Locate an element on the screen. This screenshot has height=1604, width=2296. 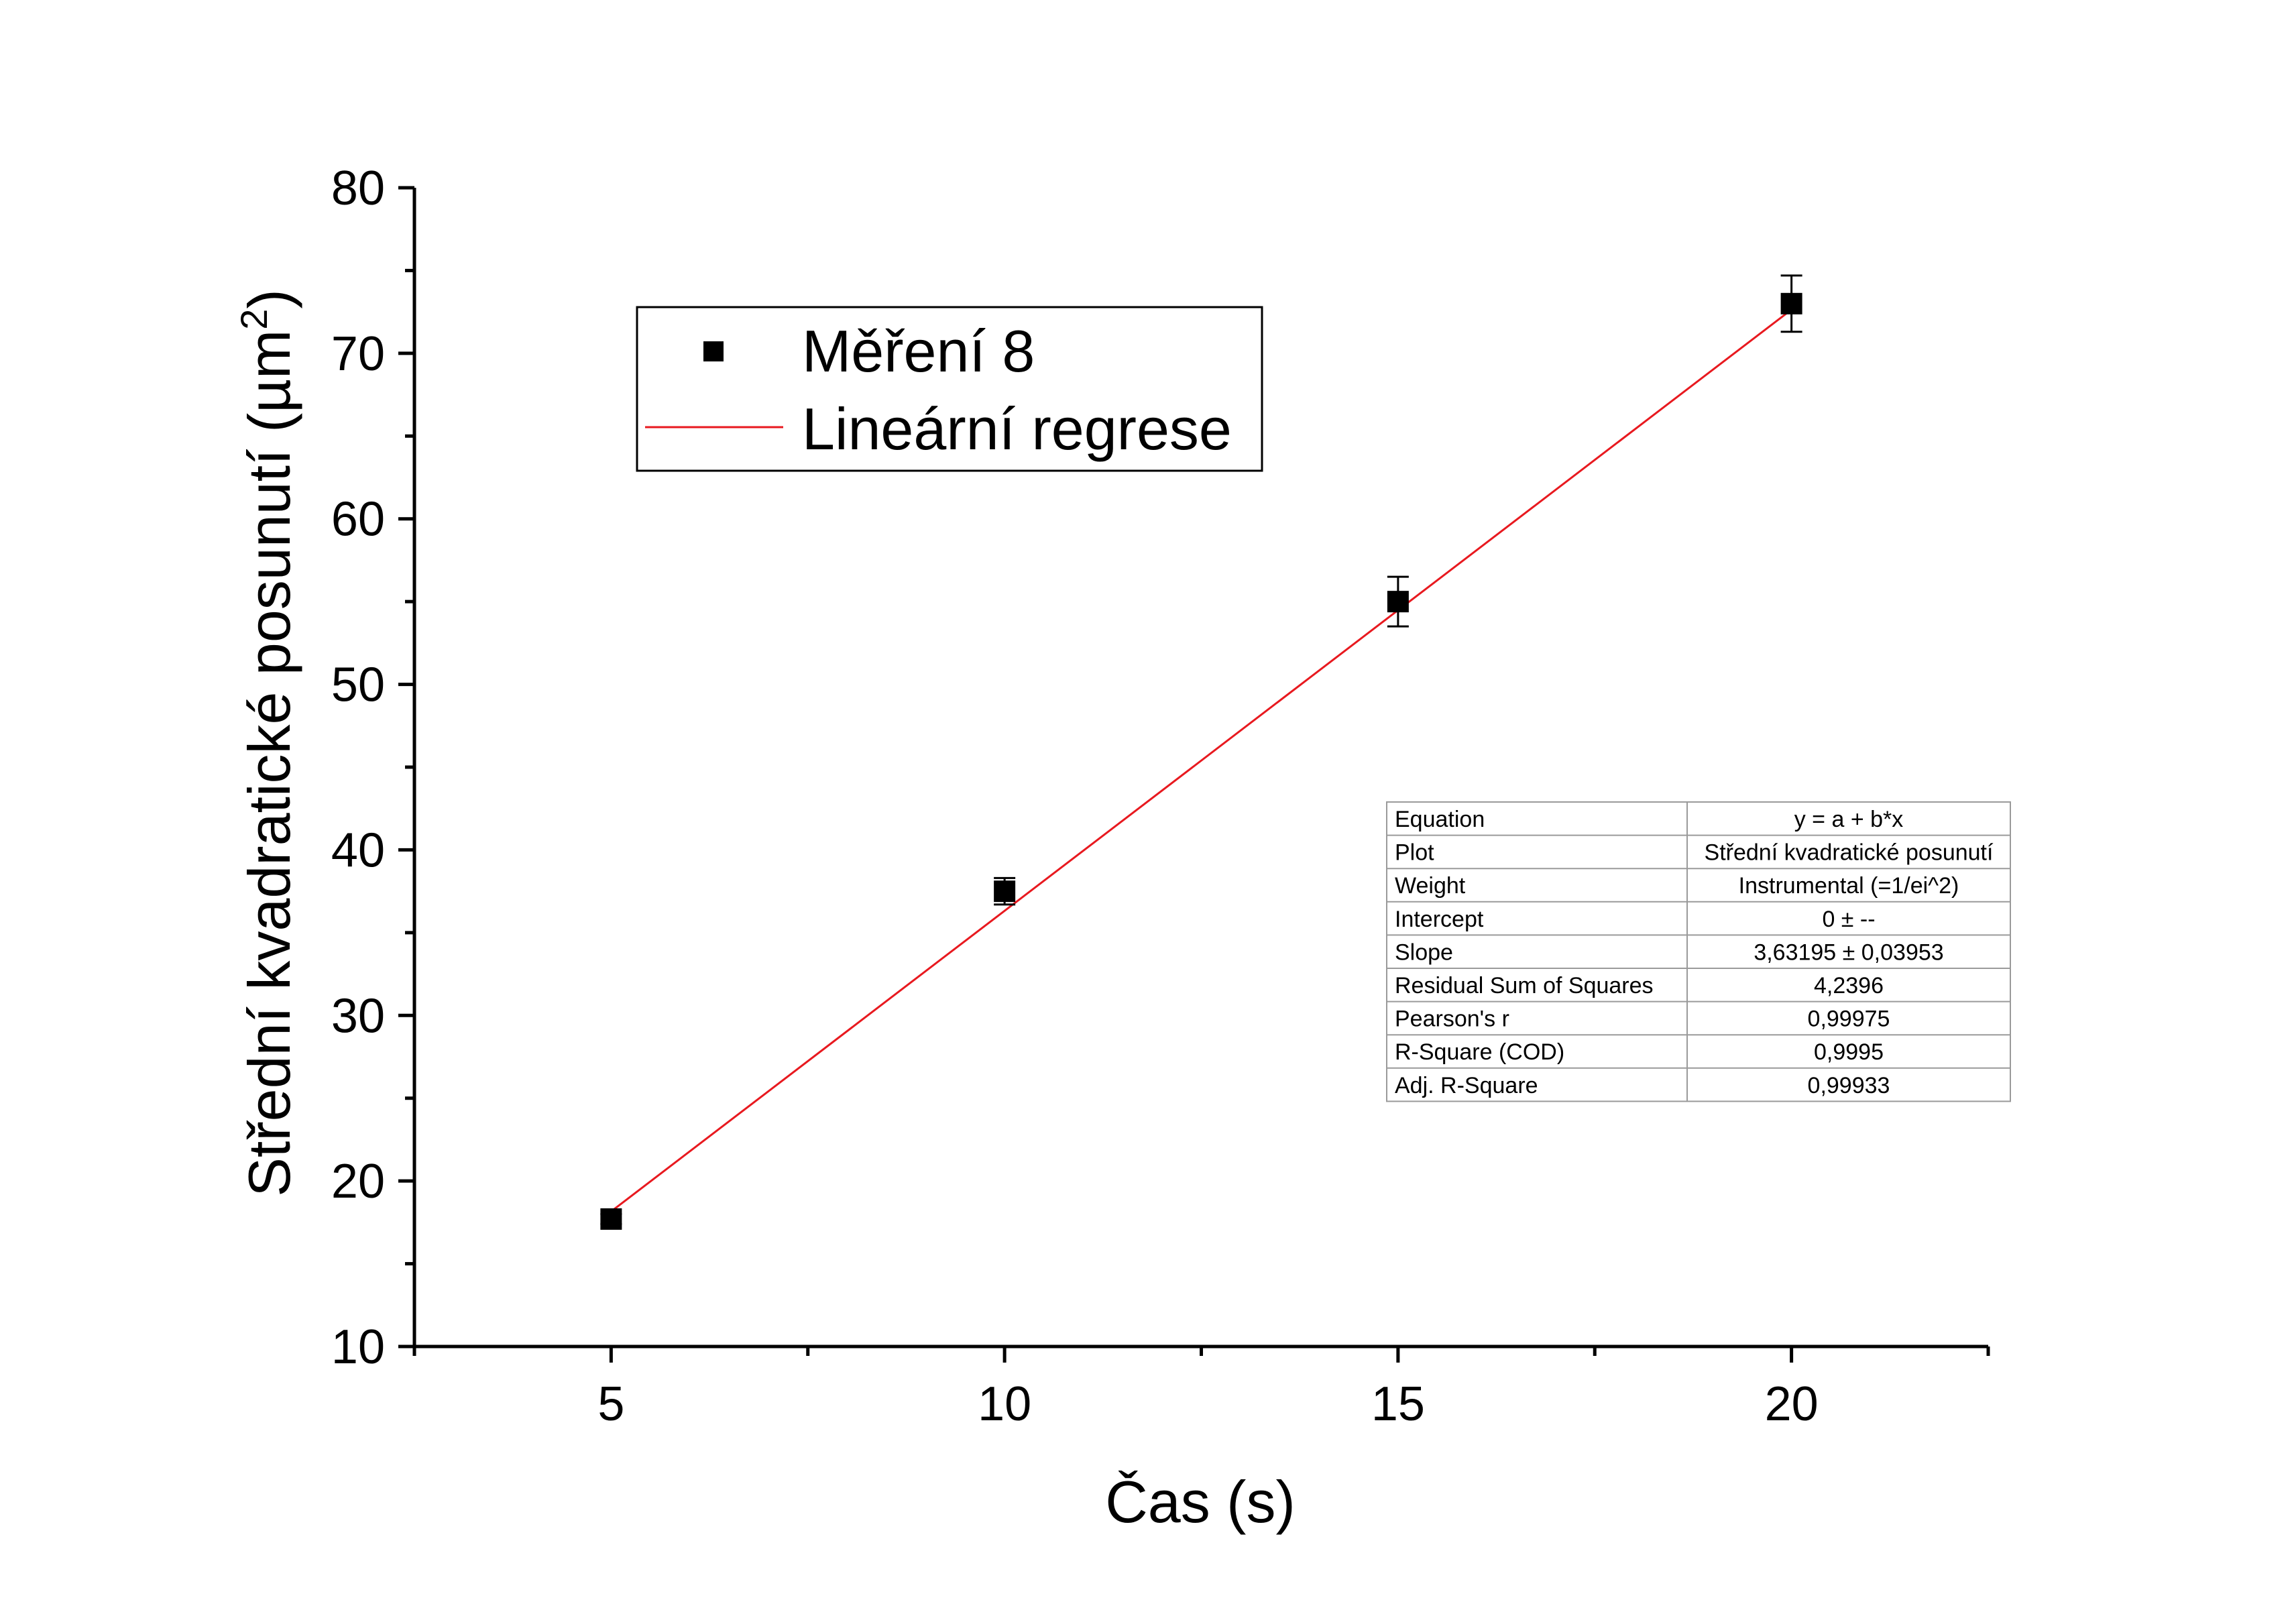
stats-value: Střední kvadratické posunutí is located at coordinates (1850, 853).